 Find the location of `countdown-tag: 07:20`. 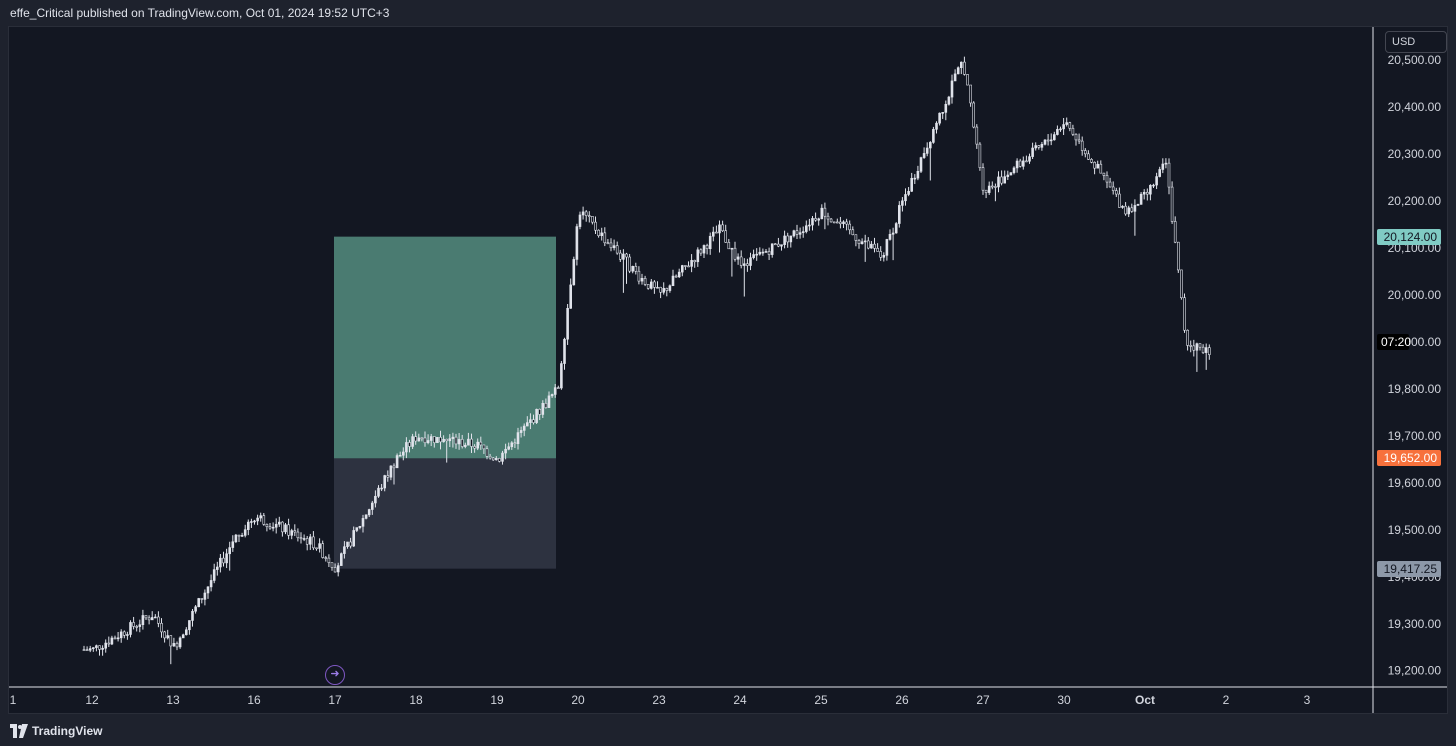

countdown-tag: 07:20 is located at coordinates (1394, 341).